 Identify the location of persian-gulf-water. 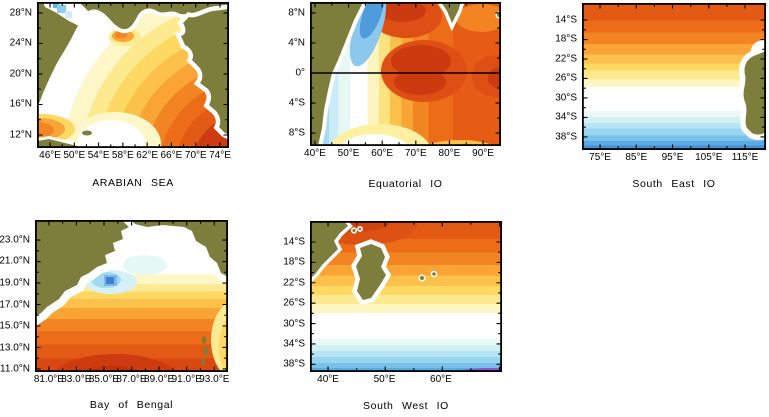
(67, 15).